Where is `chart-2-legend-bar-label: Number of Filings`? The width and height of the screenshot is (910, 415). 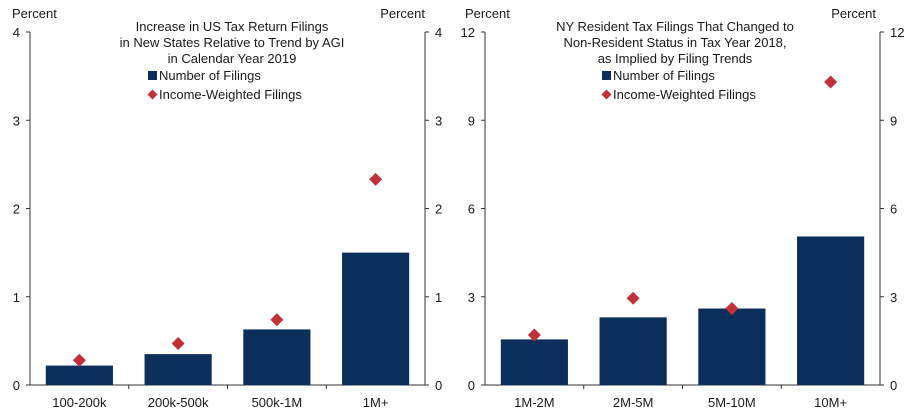
chart-2-legend-bar-label: Number of Filings is located at coordinates (664, 75).